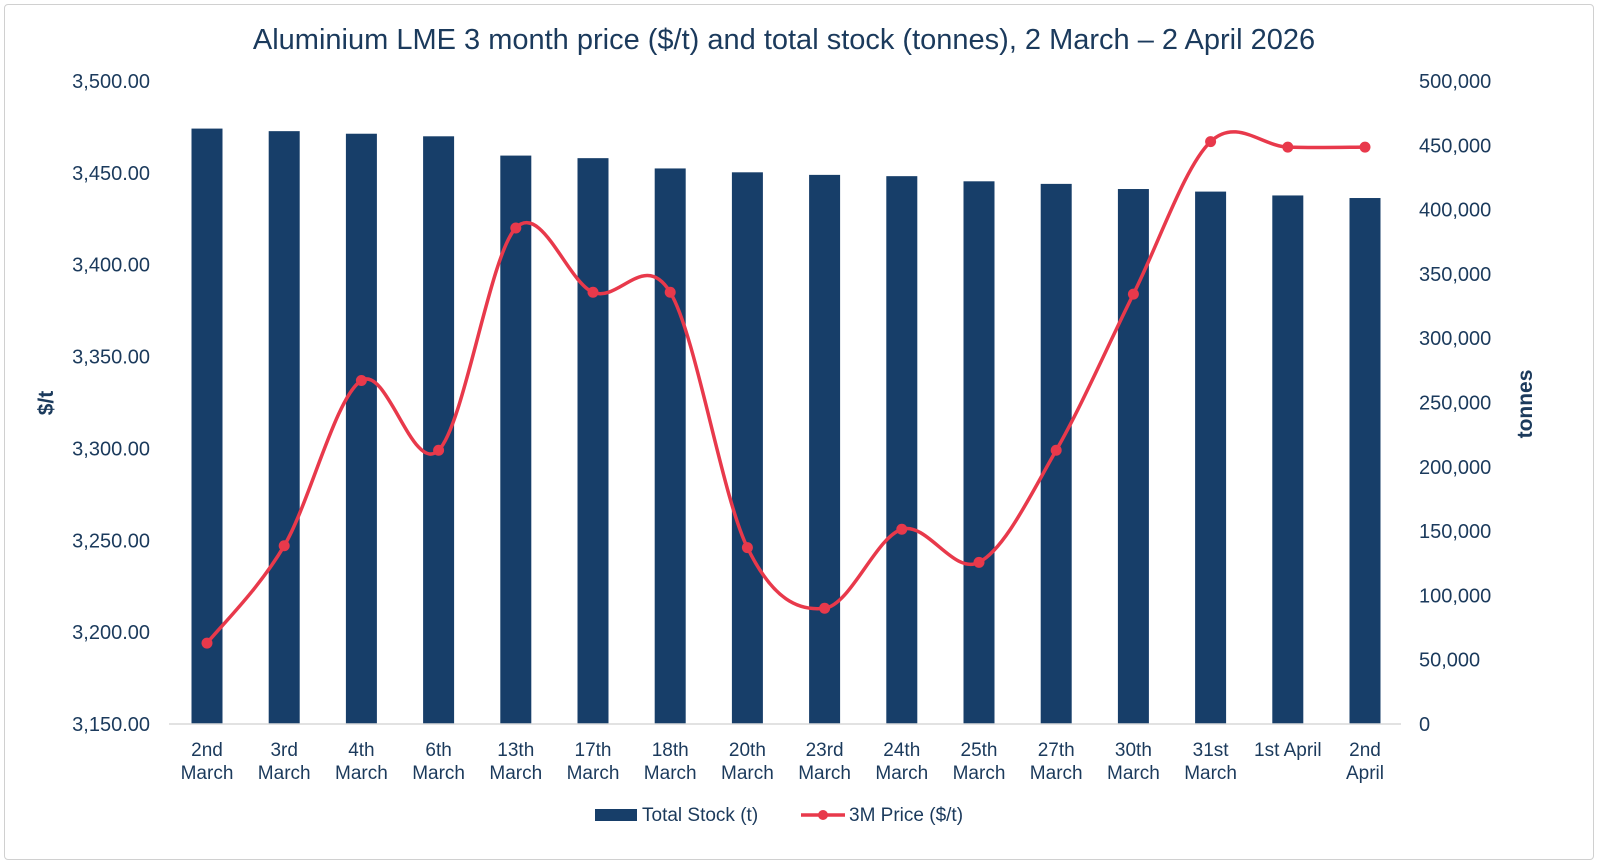 The image size is (1600, 866). What do you see at coordinates (111, 82) in the screenshot?
I see `left-tick-label: 3,500.00` at bounding box center [111, 82].